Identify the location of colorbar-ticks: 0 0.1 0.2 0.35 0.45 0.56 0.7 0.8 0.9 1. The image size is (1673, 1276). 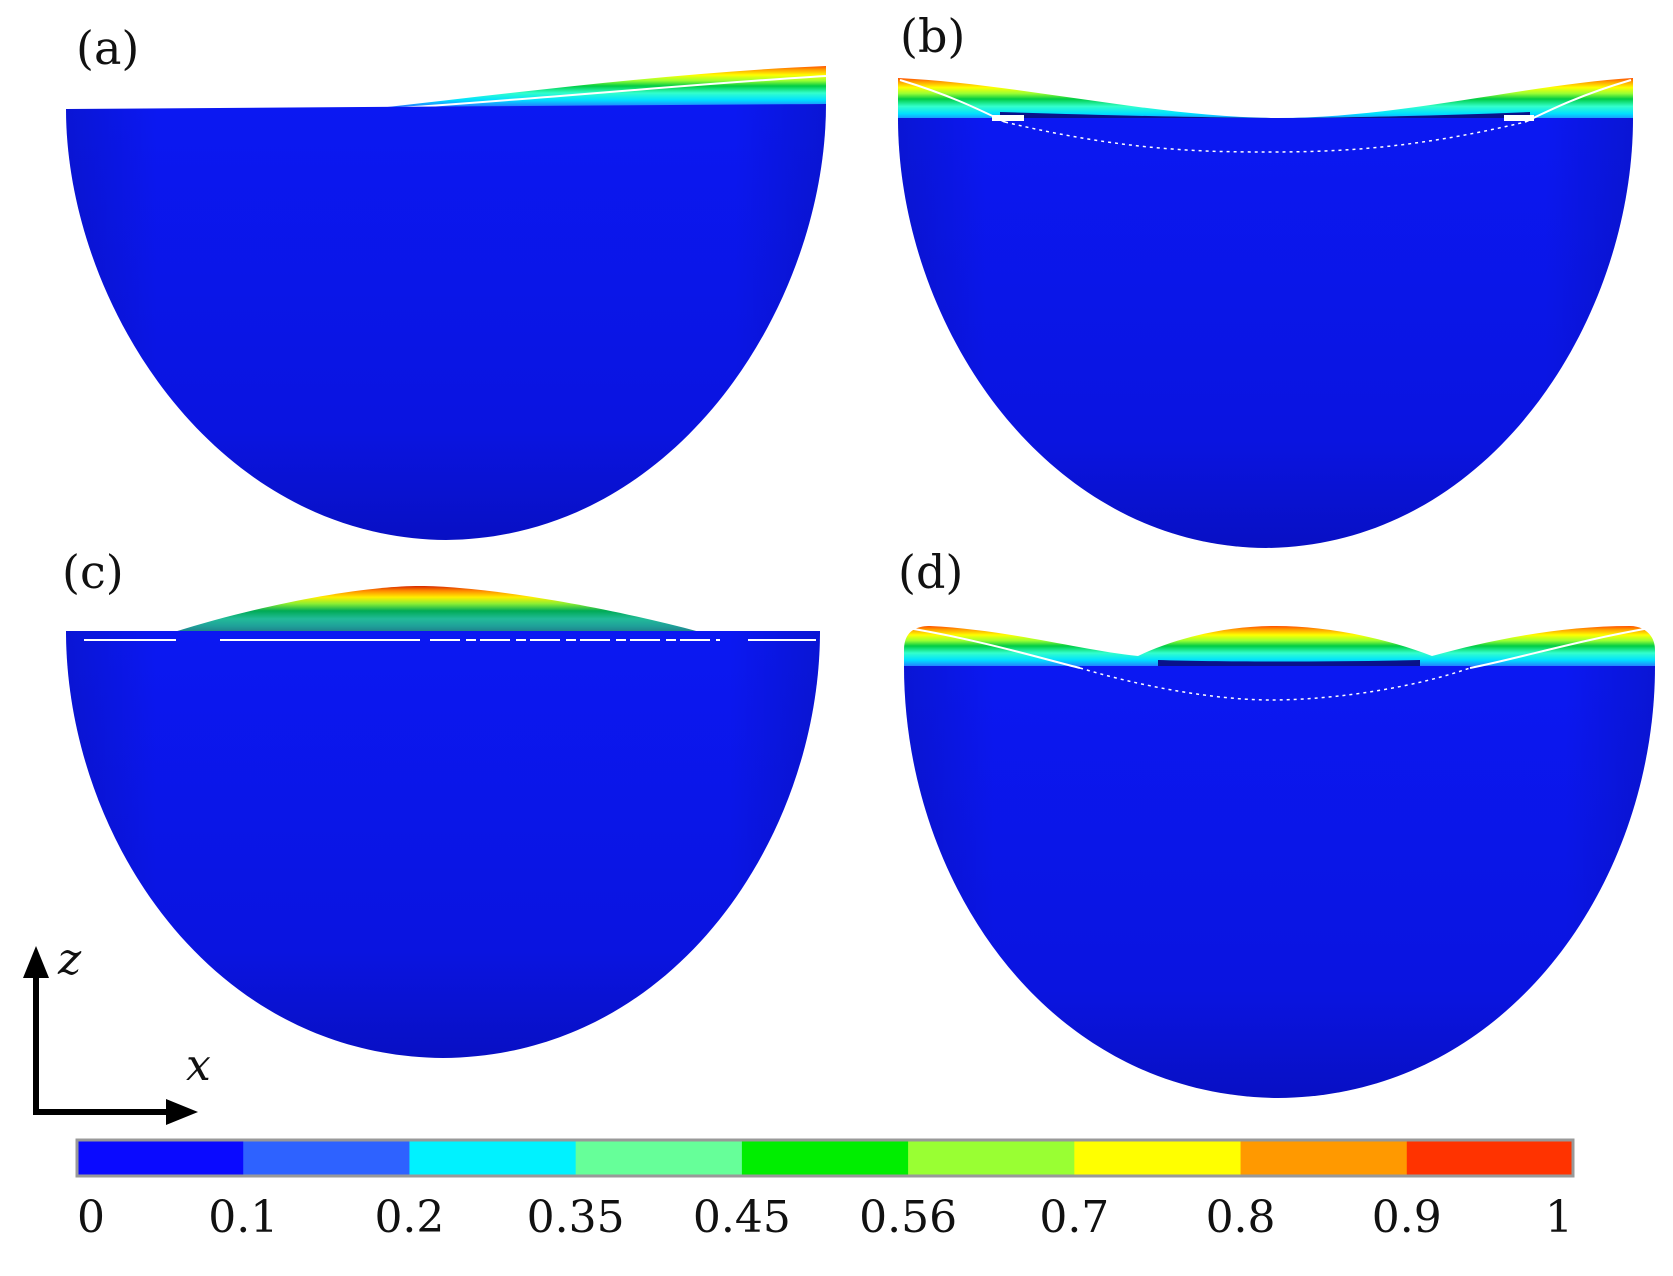
(825, 1217).